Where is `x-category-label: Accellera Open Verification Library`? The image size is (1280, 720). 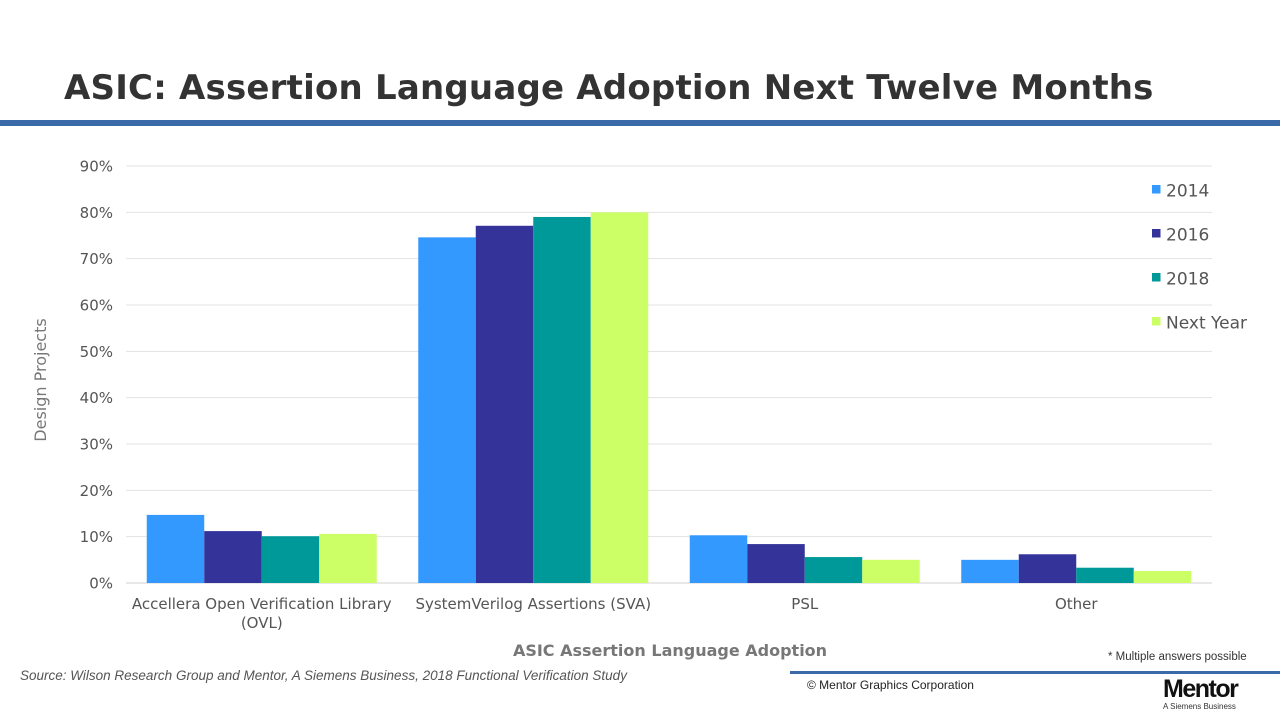 x-category-label: Accellera Open Verification Library is located at coordinates (262, 604).